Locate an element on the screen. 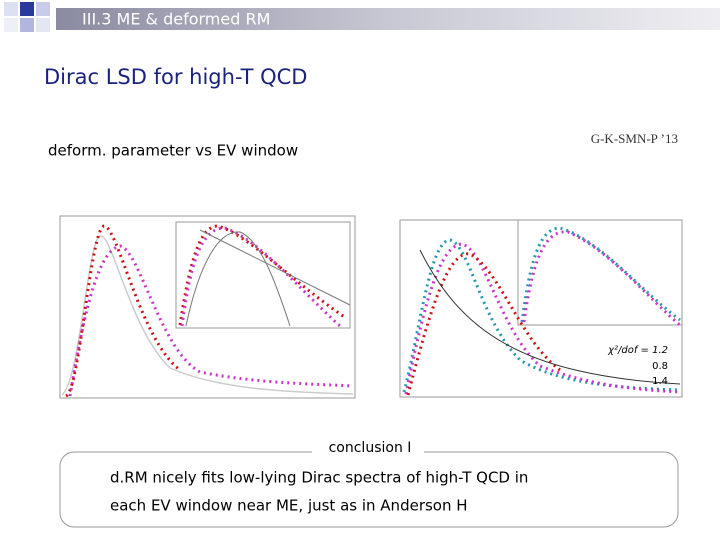 The image size is (720, 544). slide-title: Dirac LSD for high-T QCD is located at coordinates (175, 77).